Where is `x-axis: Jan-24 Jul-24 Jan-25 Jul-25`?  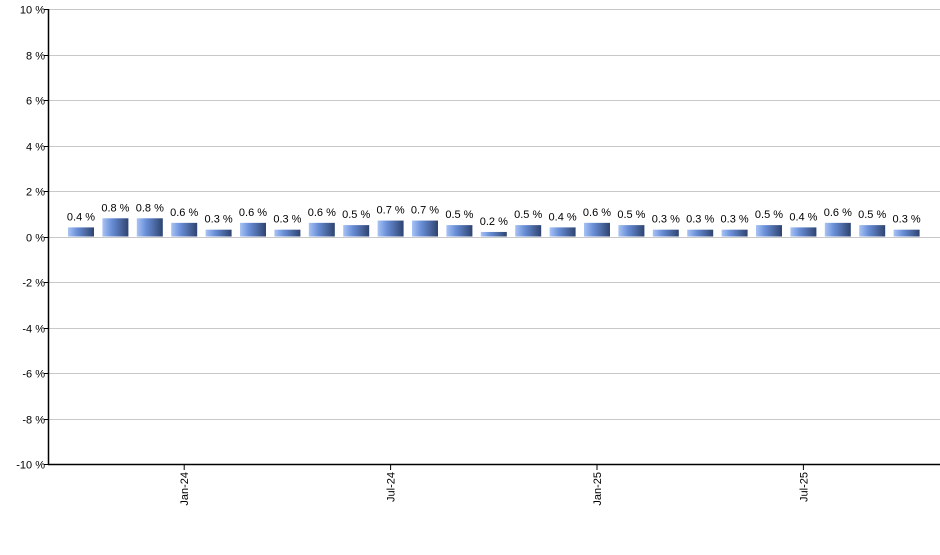 x-axis: Jan-24 Jul-24 Jan-25 Jul-25 is located at coordinates (494, 484).